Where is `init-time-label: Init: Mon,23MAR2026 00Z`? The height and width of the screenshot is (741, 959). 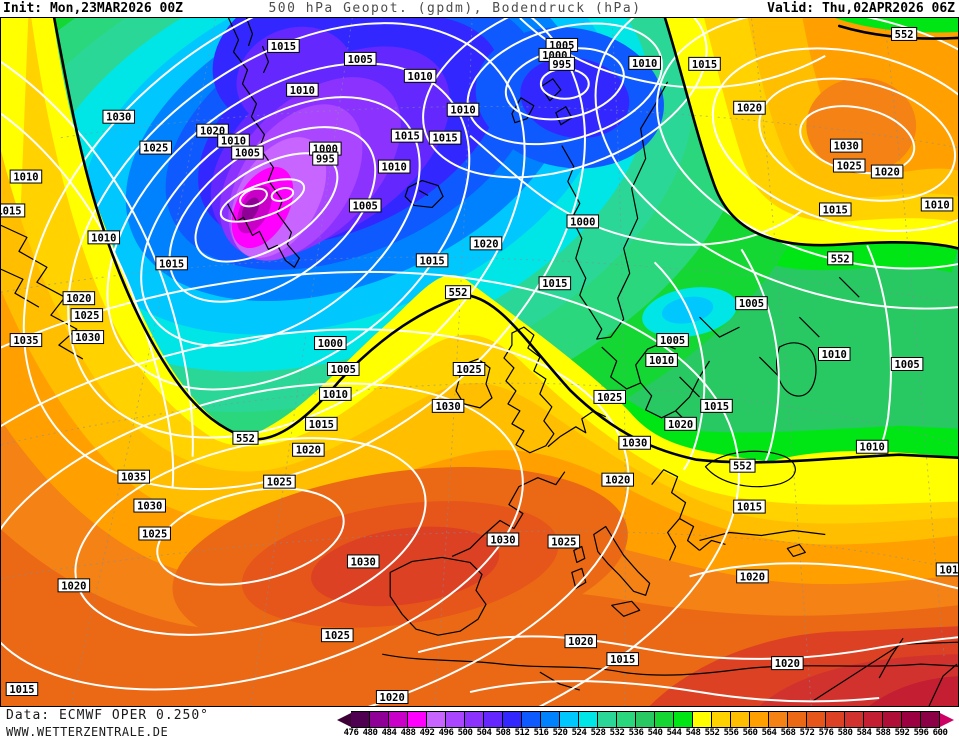 init-time-label: Init: Mon,23MAR2026 00Z is located at coordinates (93, 8).